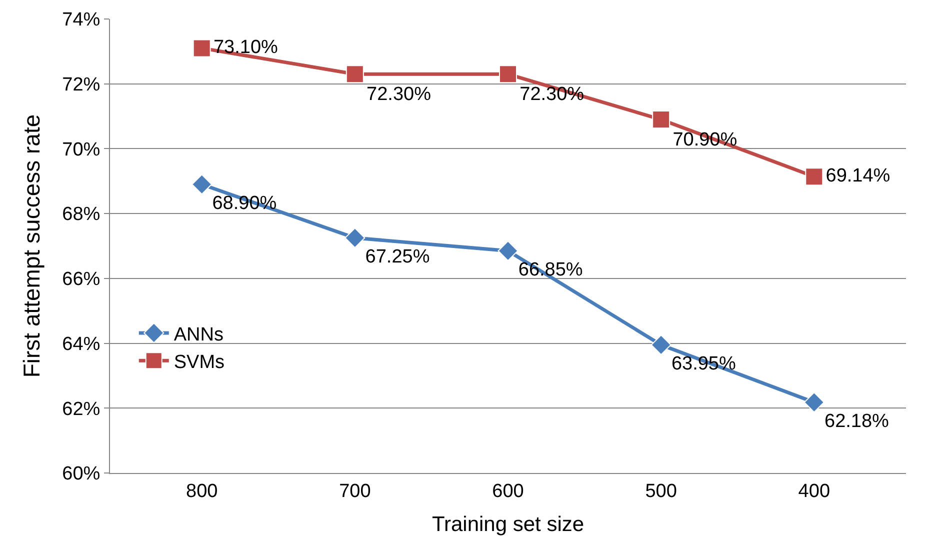  What do you see at coordinates (81, 474) in the screenshot?
I see `y-tick-label: 60%` at bounding box center [81, 474].